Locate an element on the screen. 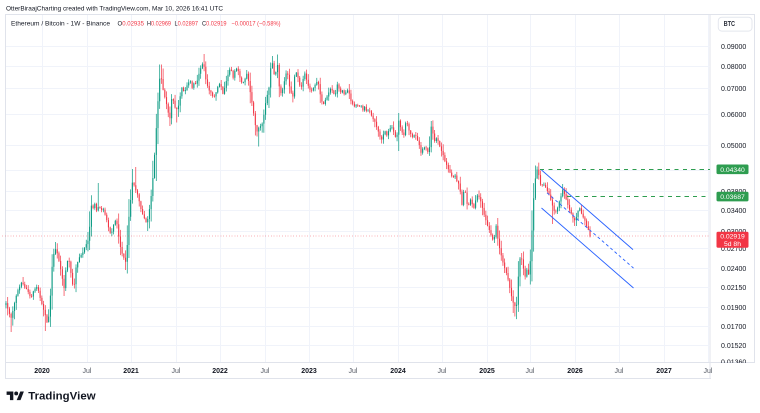 This screenshot has height=413, width=760. svg-text: 0.05000 is located at coordinates (733, 146).